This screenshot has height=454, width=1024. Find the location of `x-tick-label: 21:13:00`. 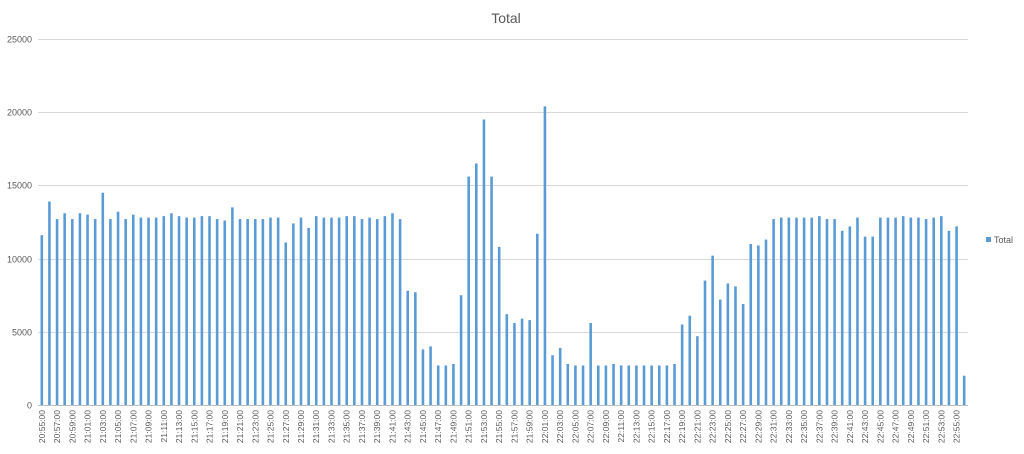

x-tick-label: 21:13:00 is located at coordinates (179, 426).